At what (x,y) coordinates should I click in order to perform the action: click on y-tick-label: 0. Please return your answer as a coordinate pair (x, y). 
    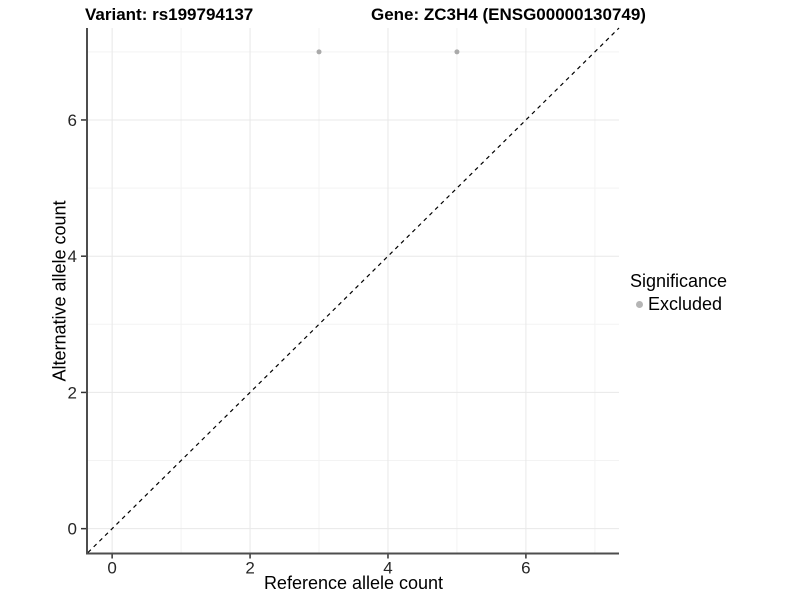
    Looking at the image, I should click on (72, 529).